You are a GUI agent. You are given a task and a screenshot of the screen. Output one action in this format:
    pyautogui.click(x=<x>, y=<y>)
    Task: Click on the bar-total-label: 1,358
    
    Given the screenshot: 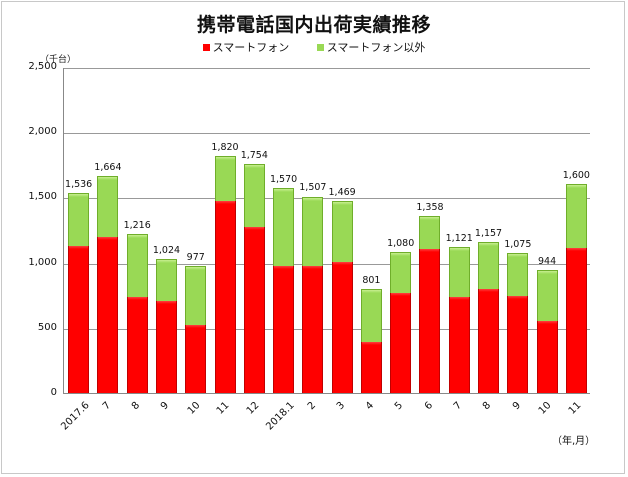 What is the action you would take?
    pyautogui.click(x=430, y=207)
    